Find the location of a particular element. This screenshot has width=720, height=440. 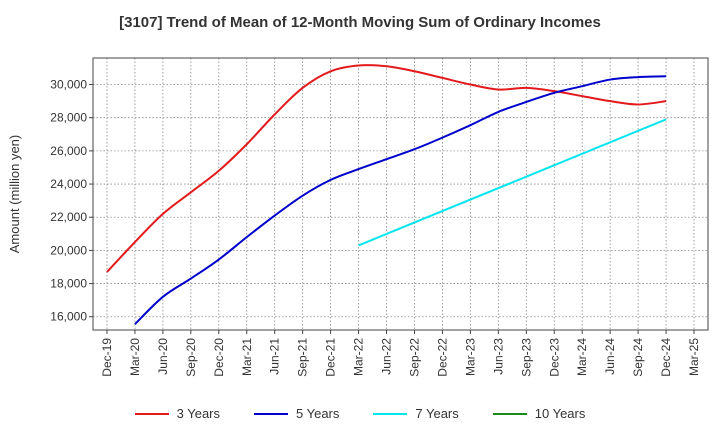

series-line-7-years is located at coordinates (512, 182).